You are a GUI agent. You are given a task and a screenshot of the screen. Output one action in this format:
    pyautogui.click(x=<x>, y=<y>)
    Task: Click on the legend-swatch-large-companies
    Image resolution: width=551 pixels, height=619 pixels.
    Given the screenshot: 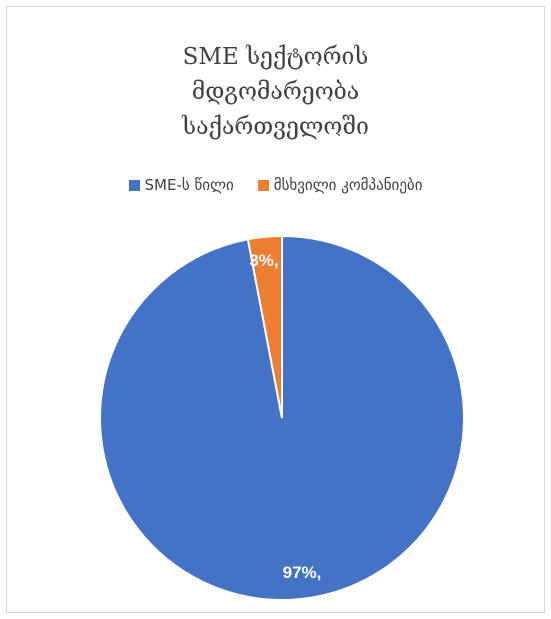 What is the action you would take?
    pyautogui.click(x=263, y=185)
    